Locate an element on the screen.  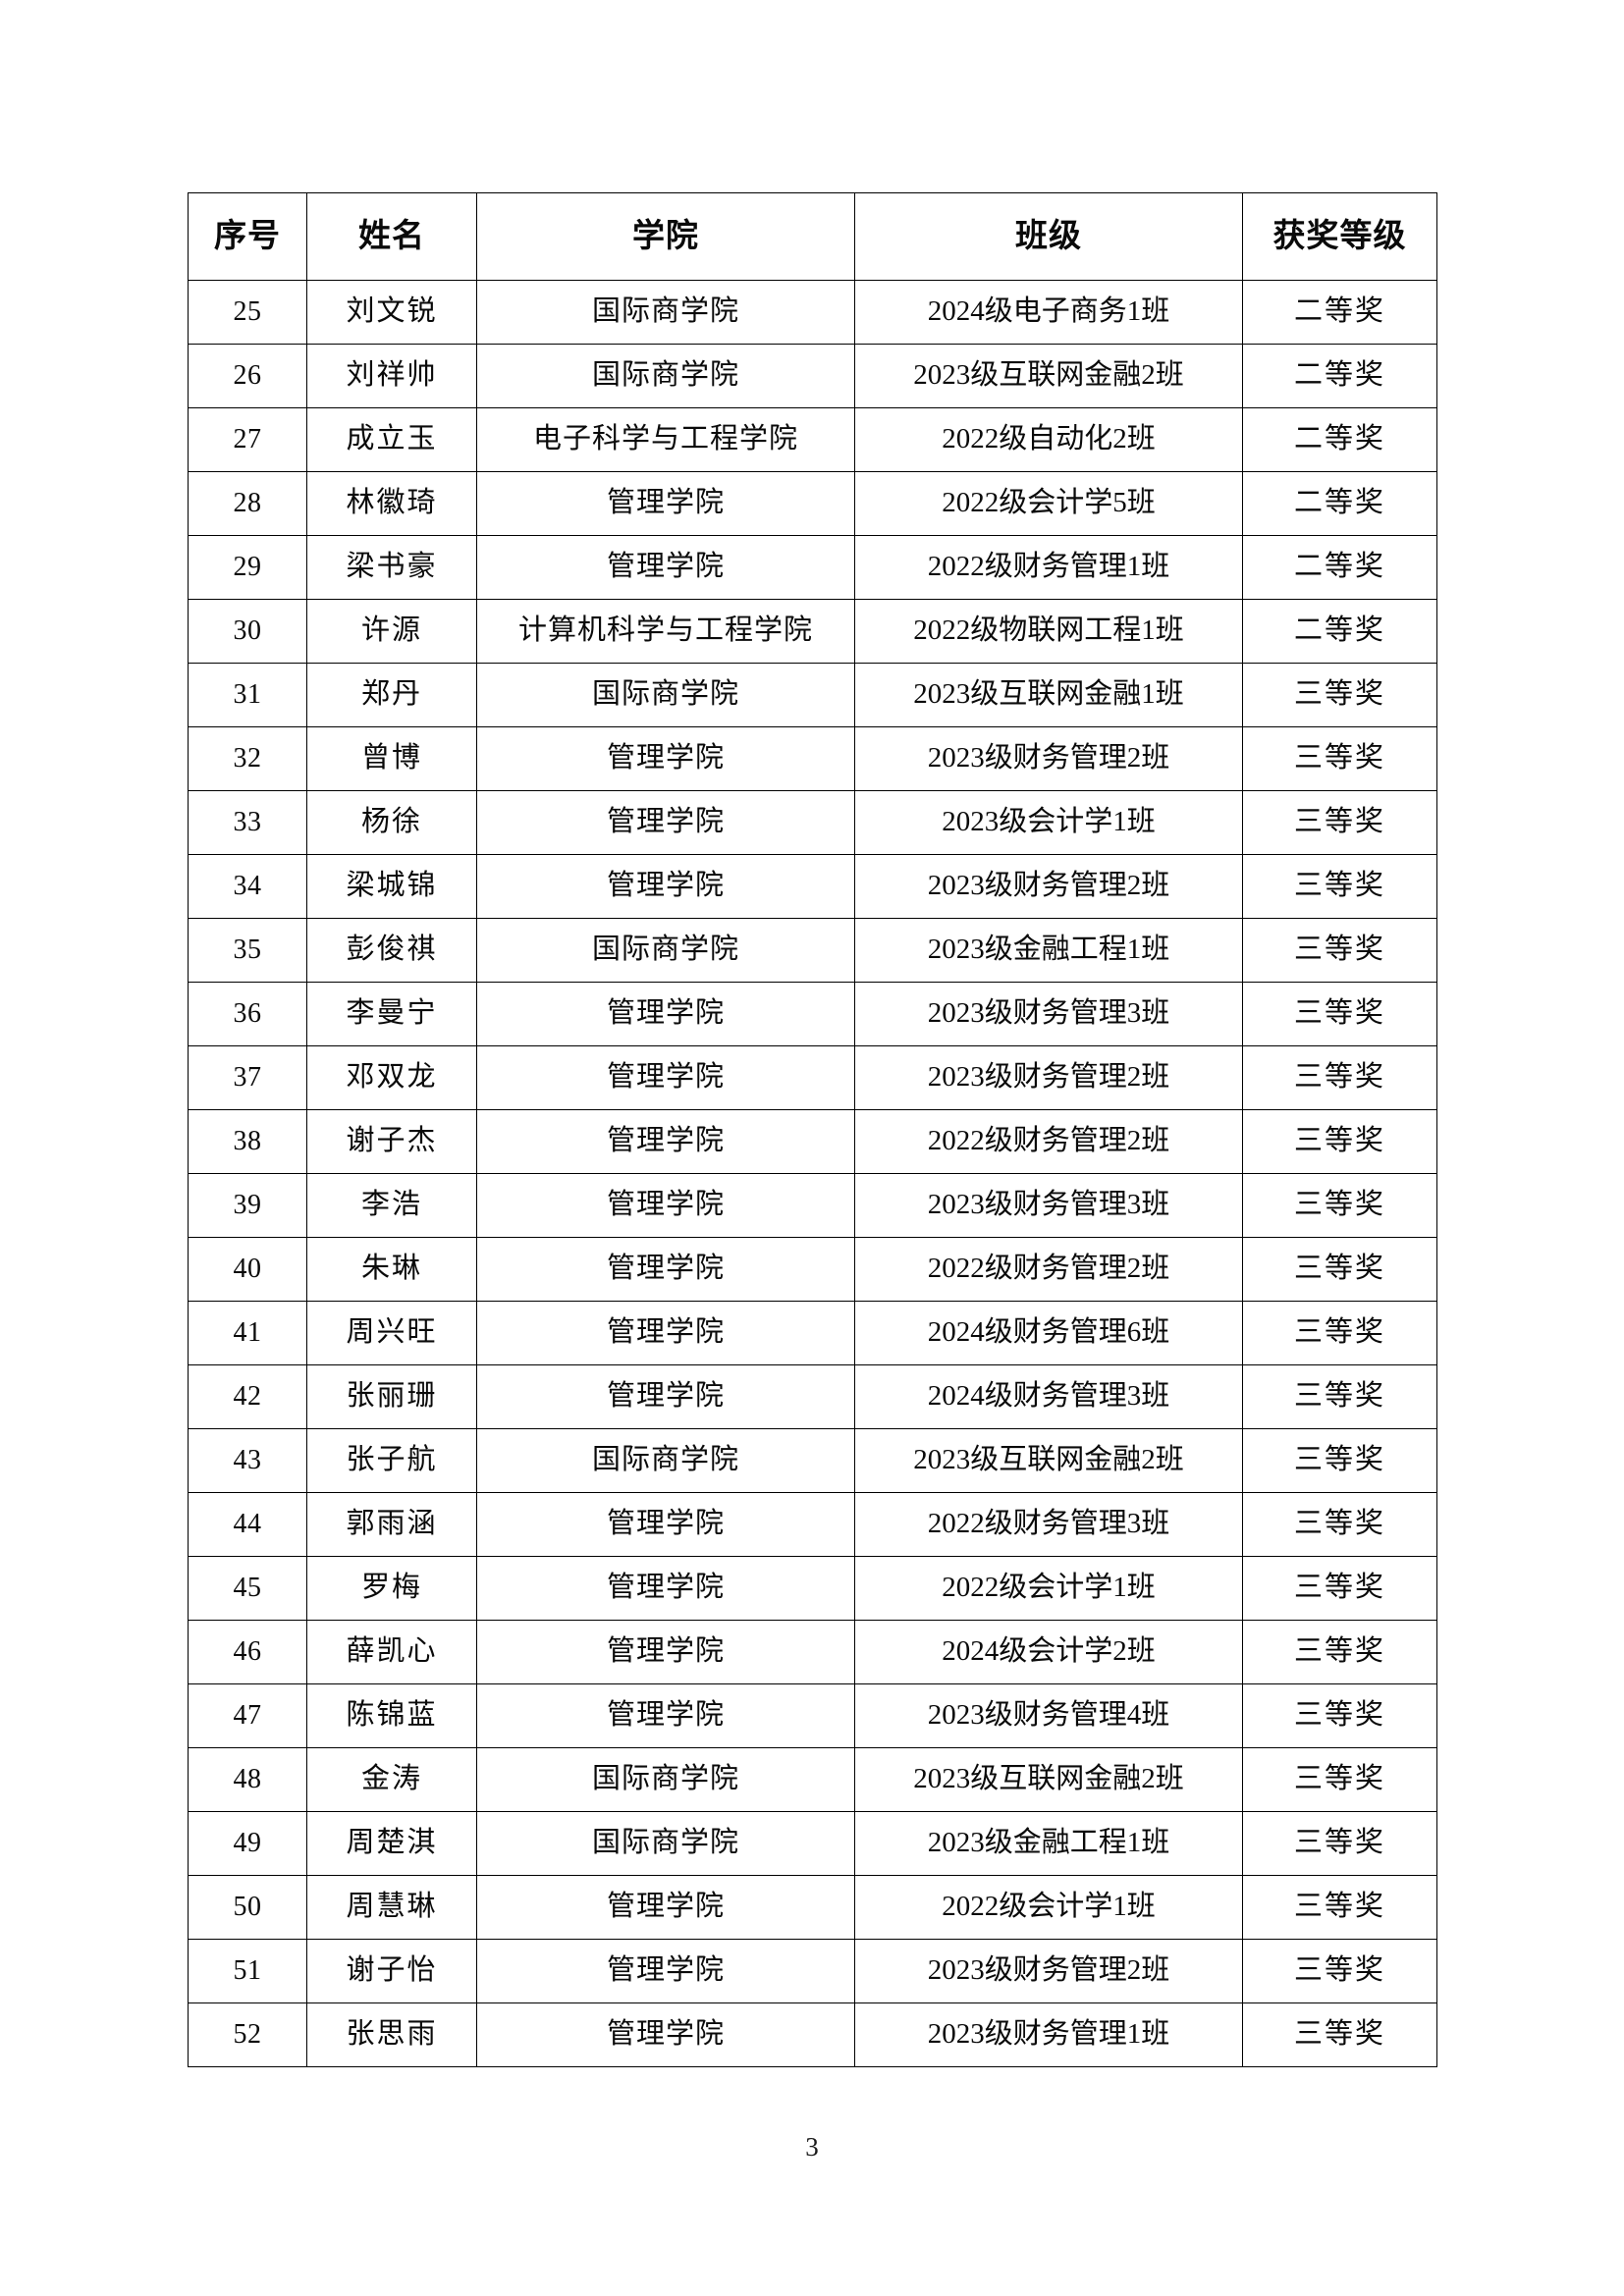
cell-index: 46 is located at coordinates (247, 1652).